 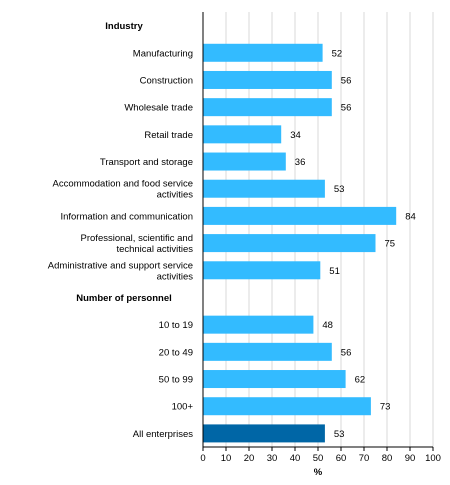 I want to click on category-label-retail-trade: Retail trade, so click(x=168, y=135).